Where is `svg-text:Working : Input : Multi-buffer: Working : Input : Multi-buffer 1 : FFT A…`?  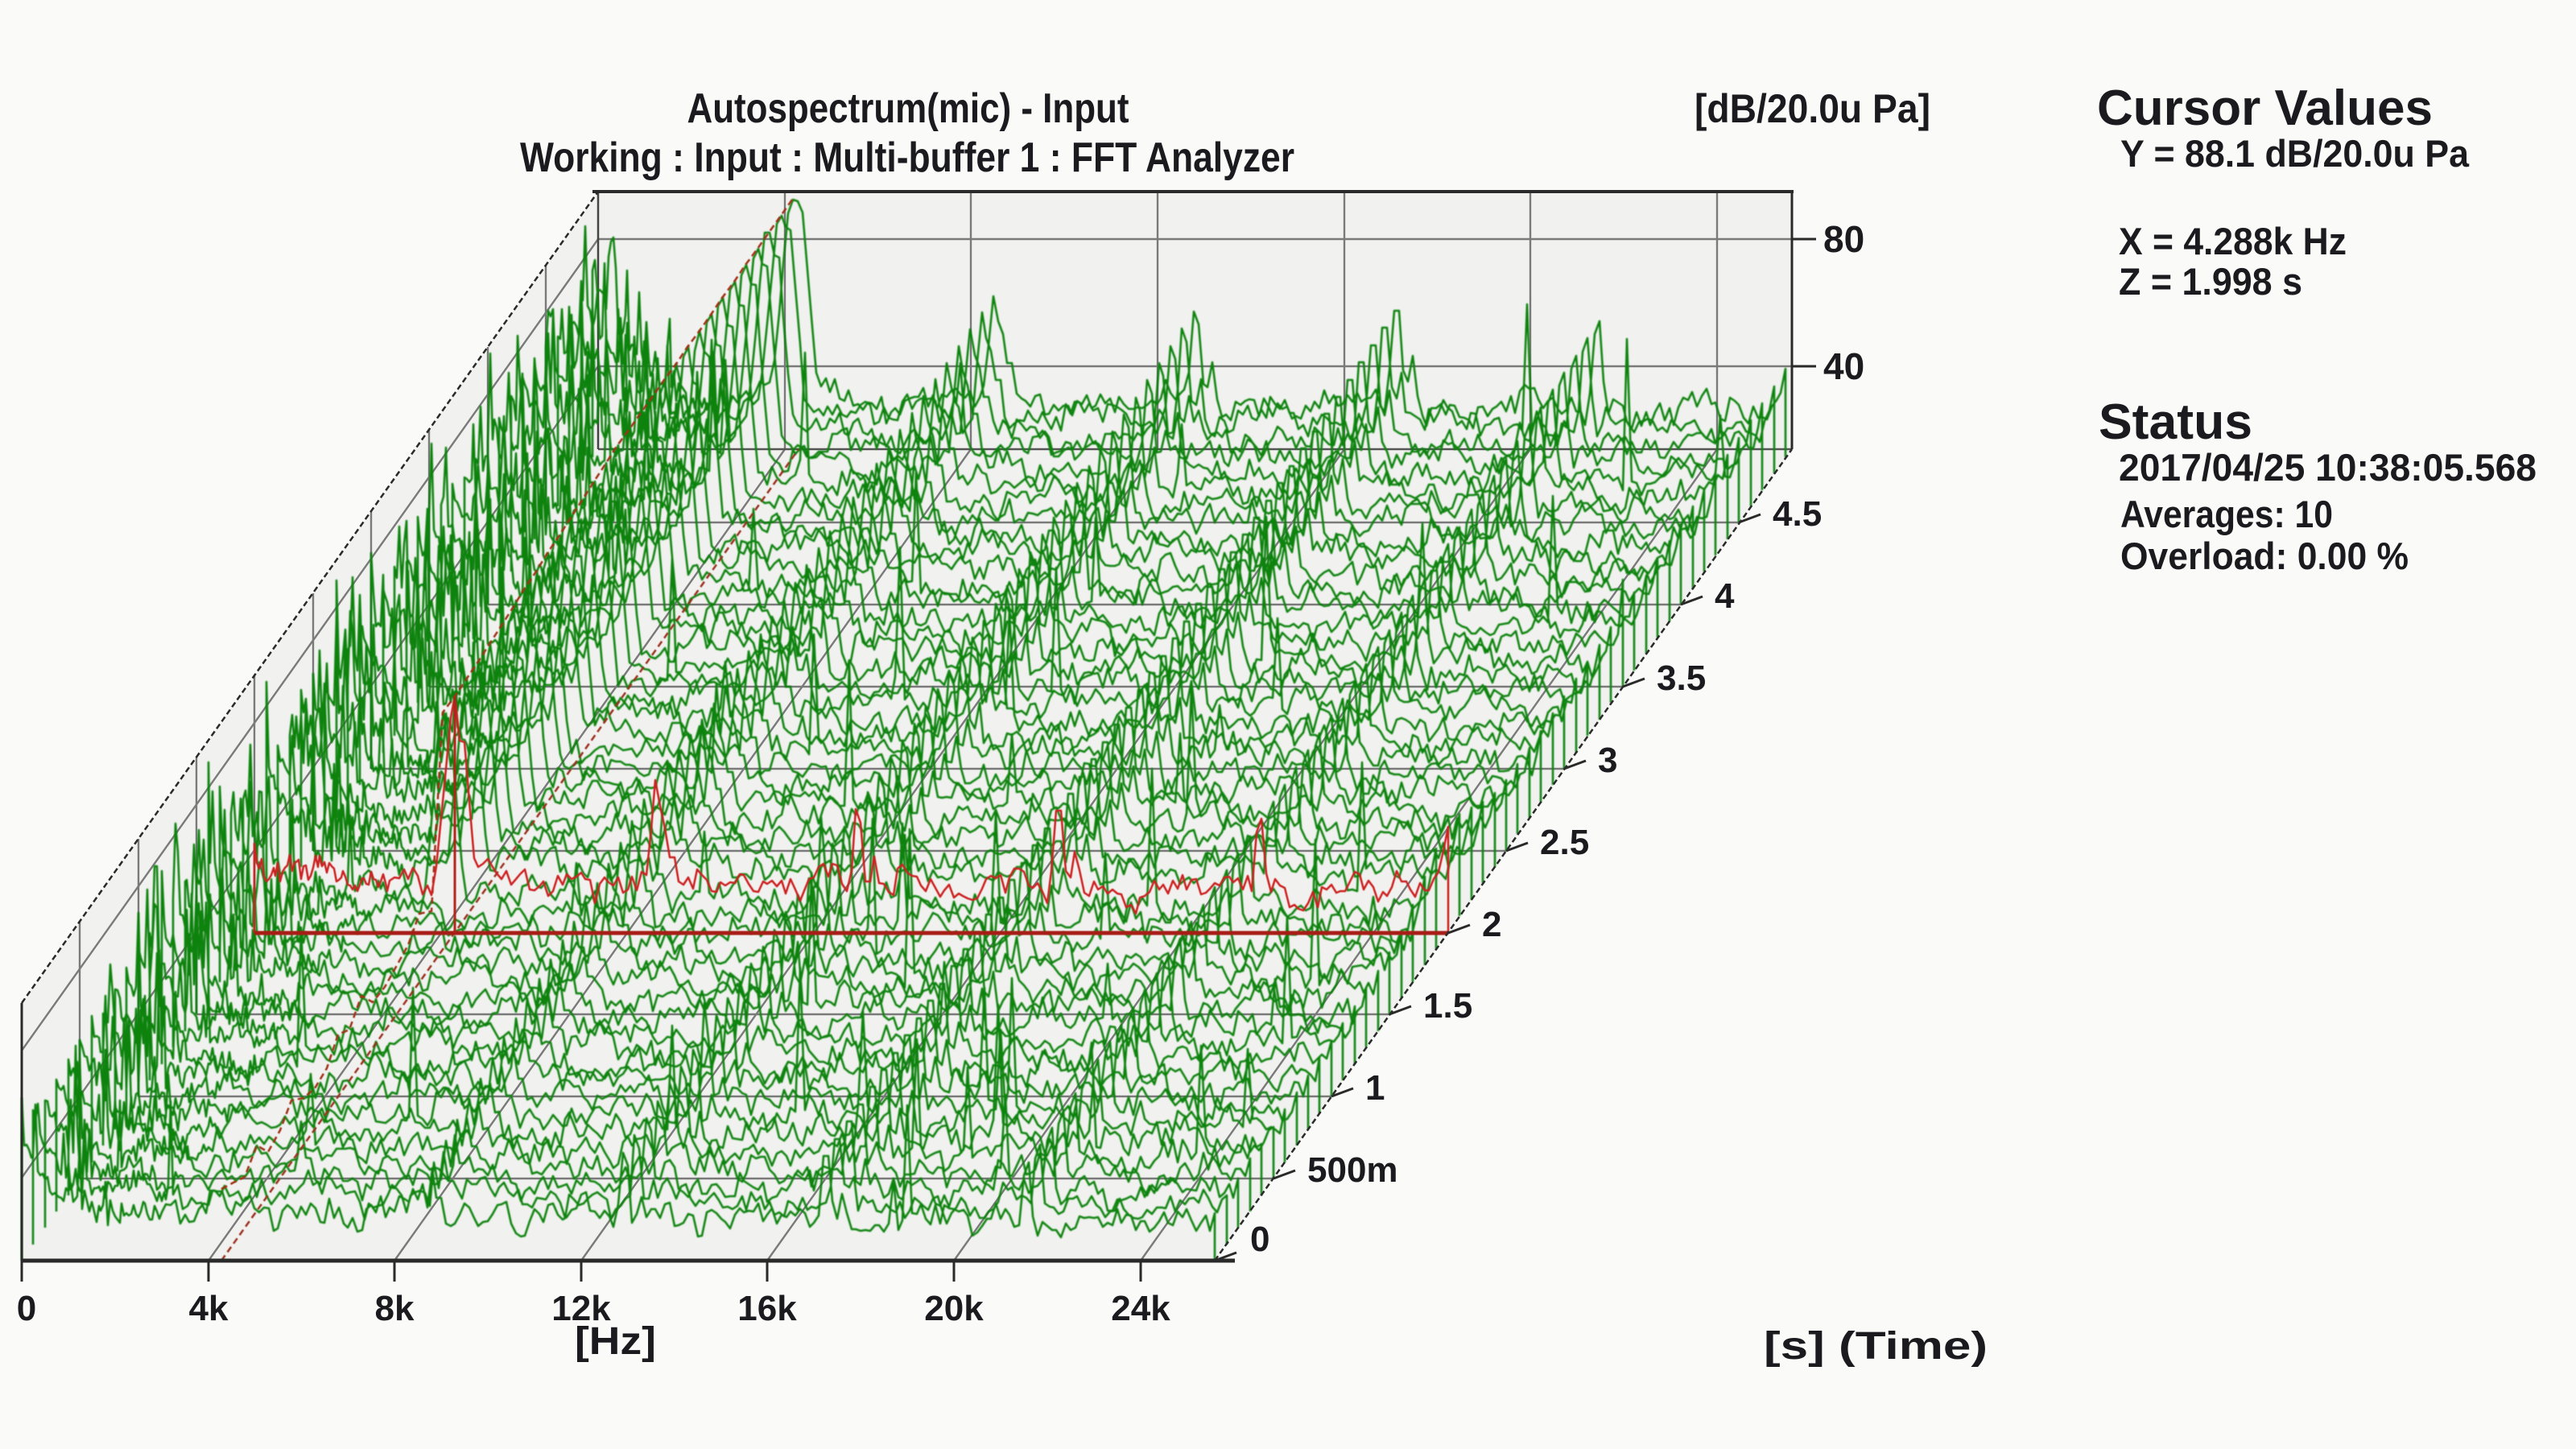
svg-text:Working : Input : Multi-buffer: Working : Input : Multi-buffer 1 : FFT A… is located at coordinates (907, 157).